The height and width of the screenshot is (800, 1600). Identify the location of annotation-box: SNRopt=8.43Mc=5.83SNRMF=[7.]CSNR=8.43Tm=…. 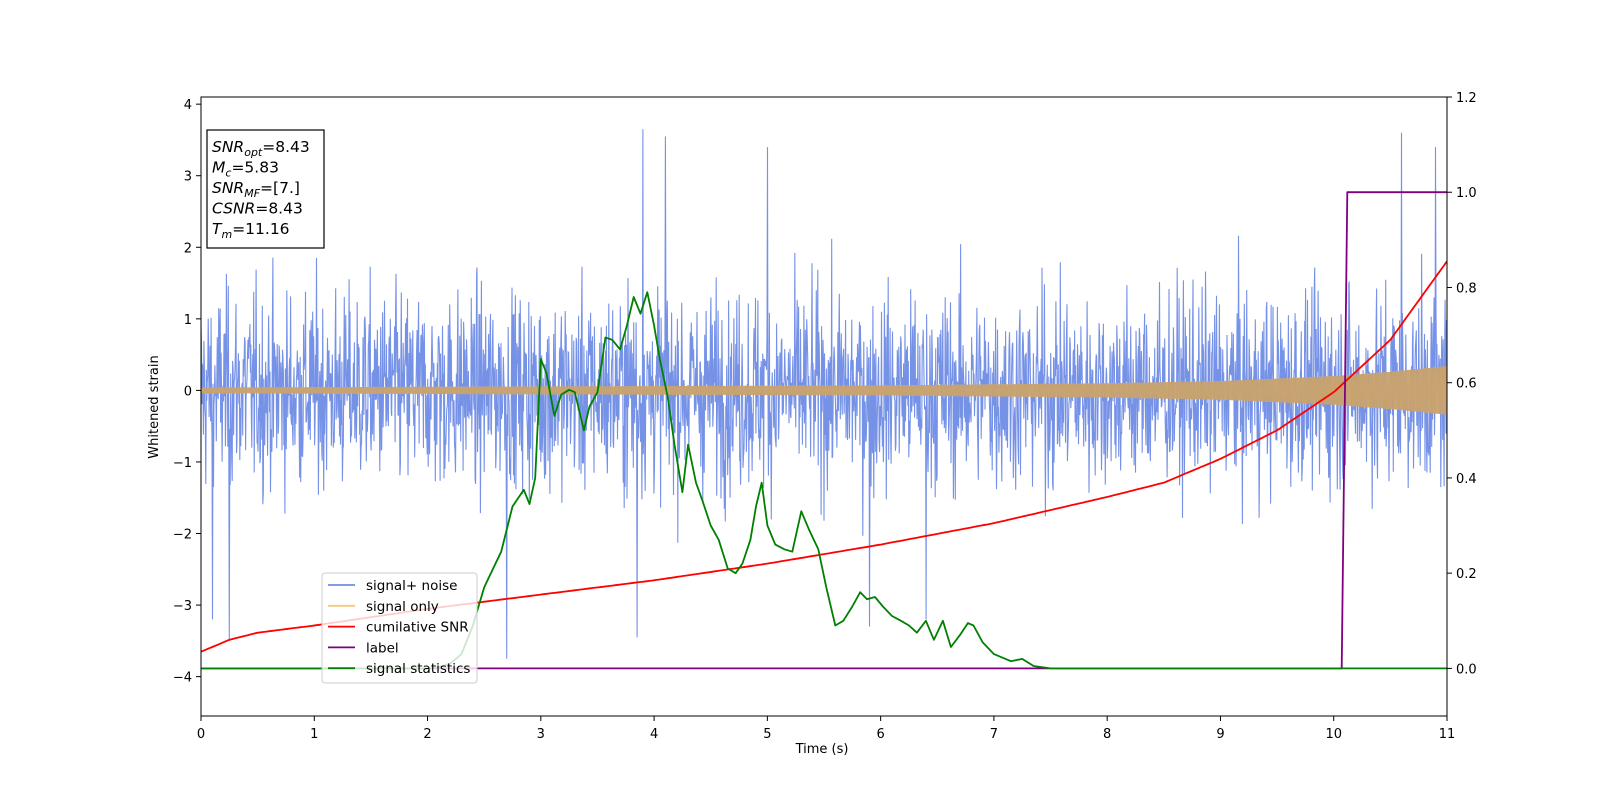
(265, 189).